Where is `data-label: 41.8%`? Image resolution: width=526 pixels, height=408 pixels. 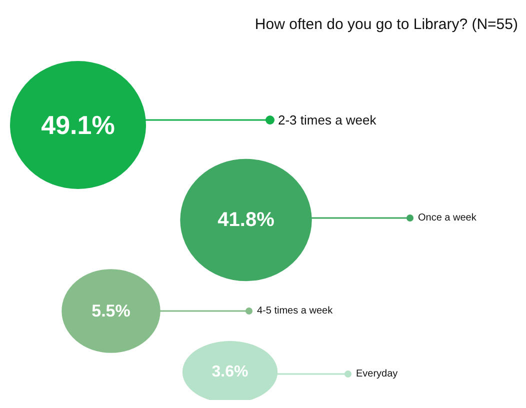
data-label: 41.8% is located at coordinates (246, 220).